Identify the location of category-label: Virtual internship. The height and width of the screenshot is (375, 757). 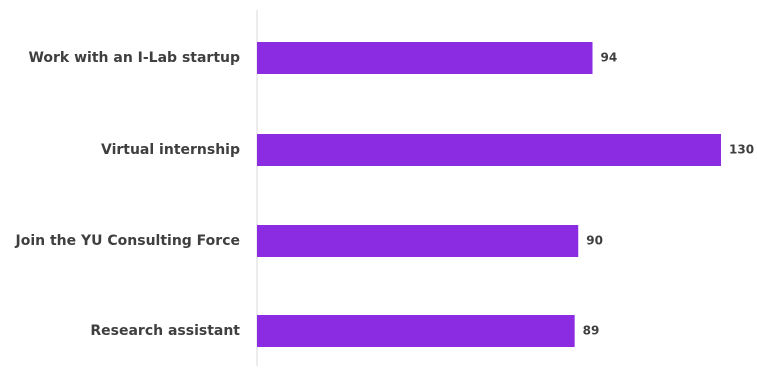
(170, 150).